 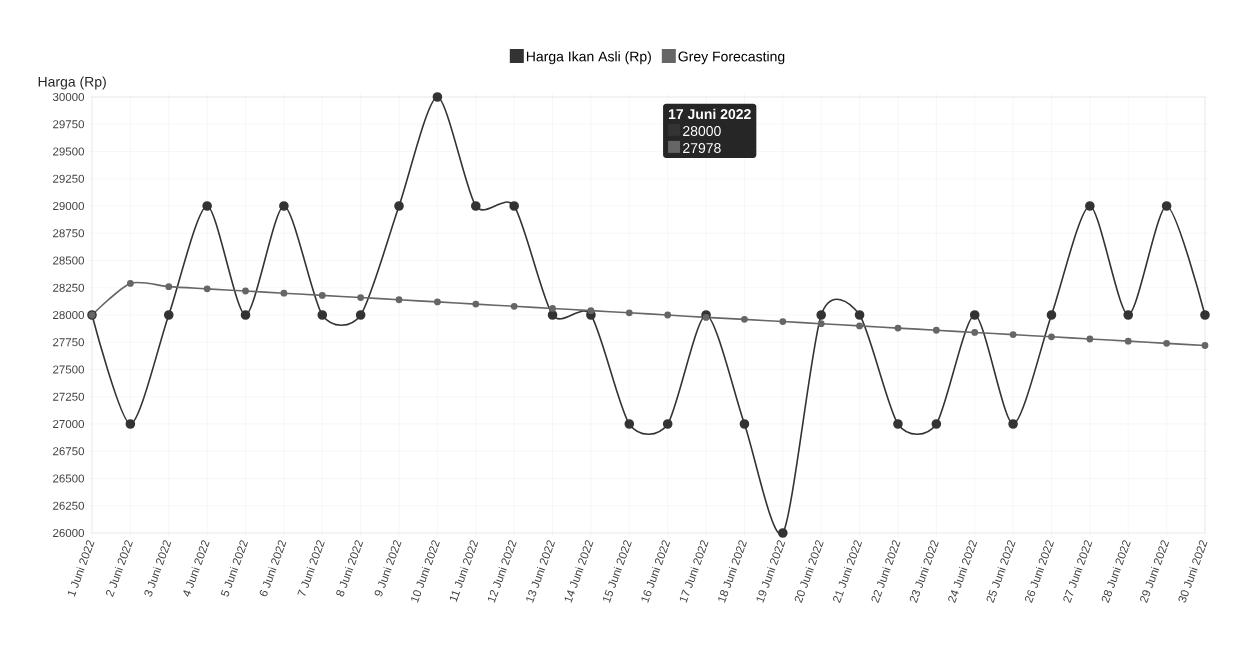 What do you see at coordinates (464, 571) in the screenshot?
I see `x-tick-label: 11 Juni 2022` at bounding box center [464, 571].